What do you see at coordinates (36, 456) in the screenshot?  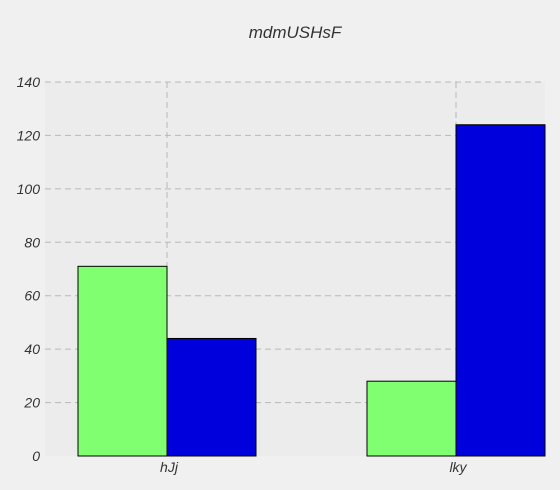 I see `y-tick-label: 0` at bounding box center [36, 456].